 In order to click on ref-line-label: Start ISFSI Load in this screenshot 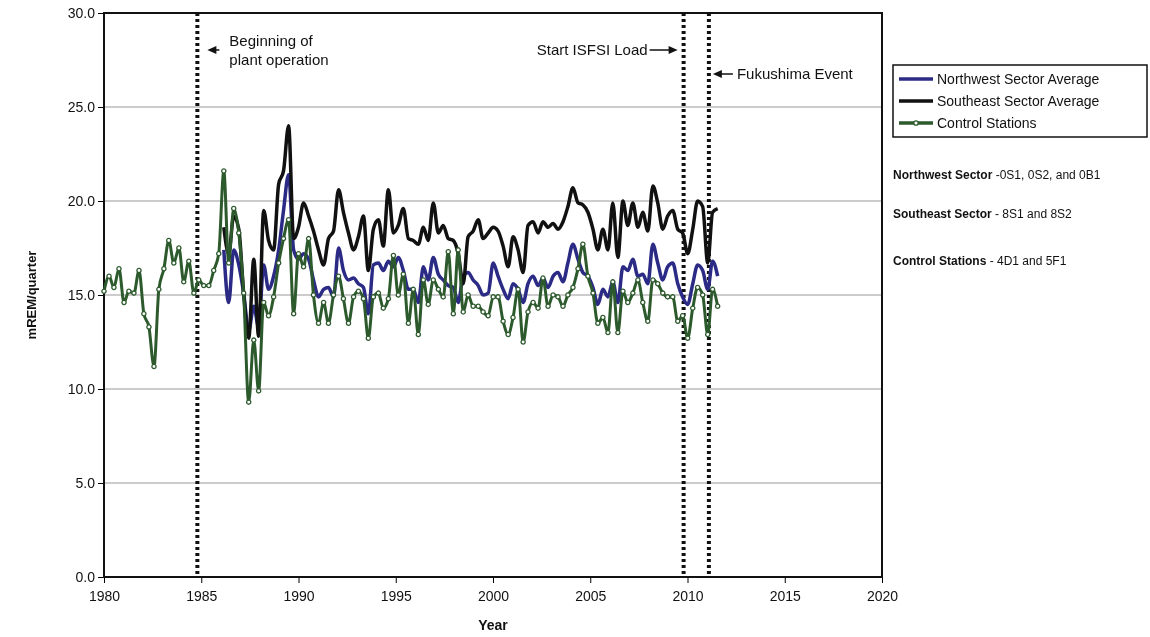, I will do `click(592, 49)`.